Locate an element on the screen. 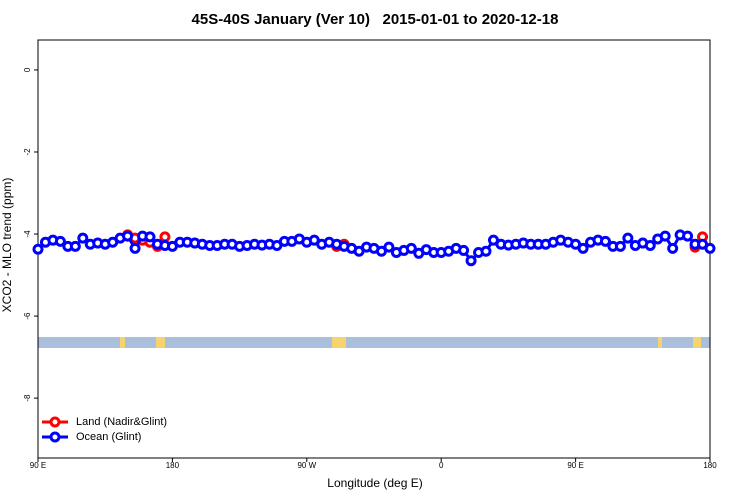 The image size is (750, 500). y-tick-label: 0 is located at coordinates (27, 69).